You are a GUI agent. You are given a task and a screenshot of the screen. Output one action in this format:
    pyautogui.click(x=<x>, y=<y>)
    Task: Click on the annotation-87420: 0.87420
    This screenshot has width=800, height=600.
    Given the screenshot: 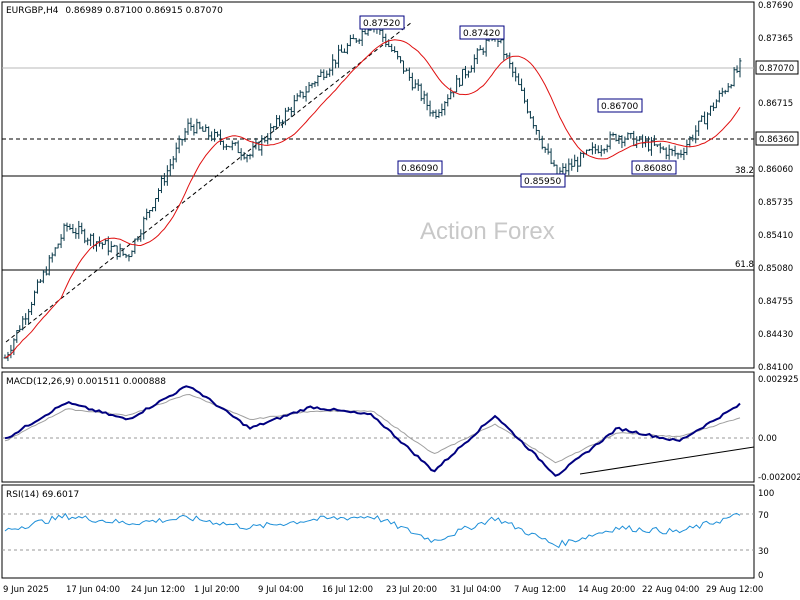 What is the action you would take?
    pyautogui.click(x=482, y=32)
    